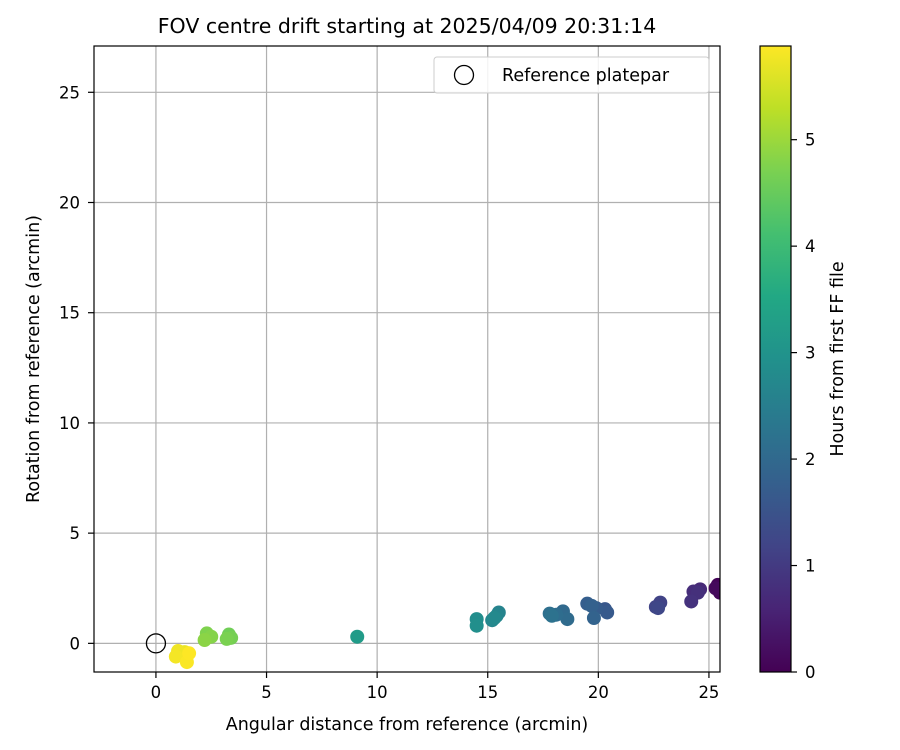 The height and width of the screenshot is (750, 900). I want to click on colorbar-tick-label: 3, so click(810, 353).